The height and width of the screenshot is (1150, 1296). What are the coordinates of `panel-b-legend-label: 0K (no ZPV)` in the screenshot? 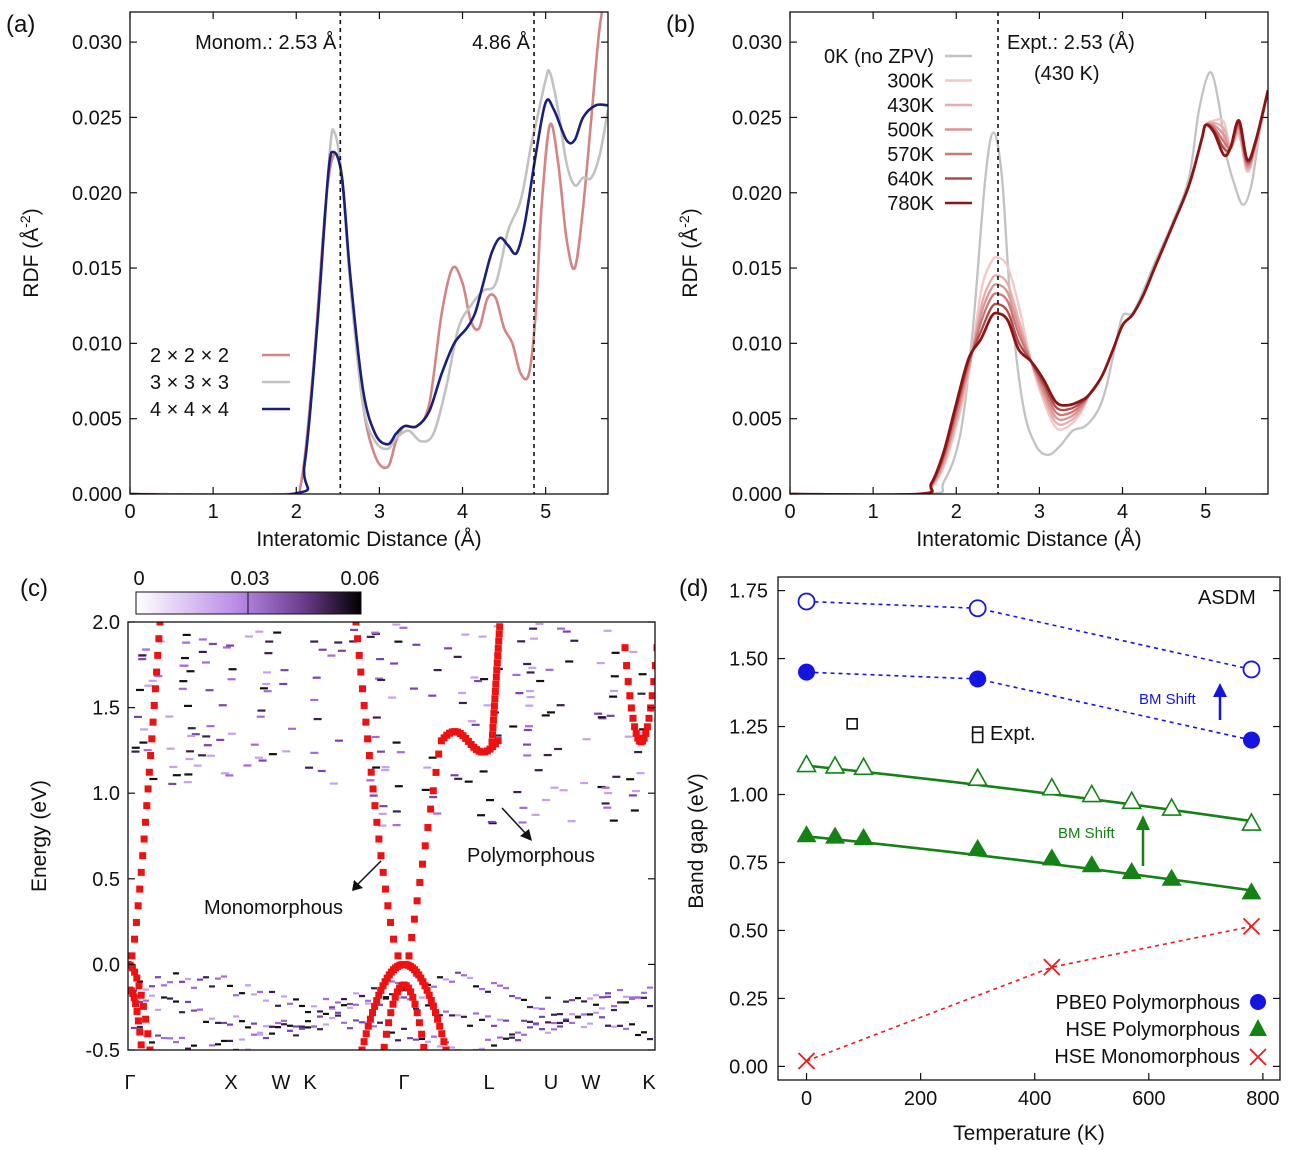 It's located at (879, 57).